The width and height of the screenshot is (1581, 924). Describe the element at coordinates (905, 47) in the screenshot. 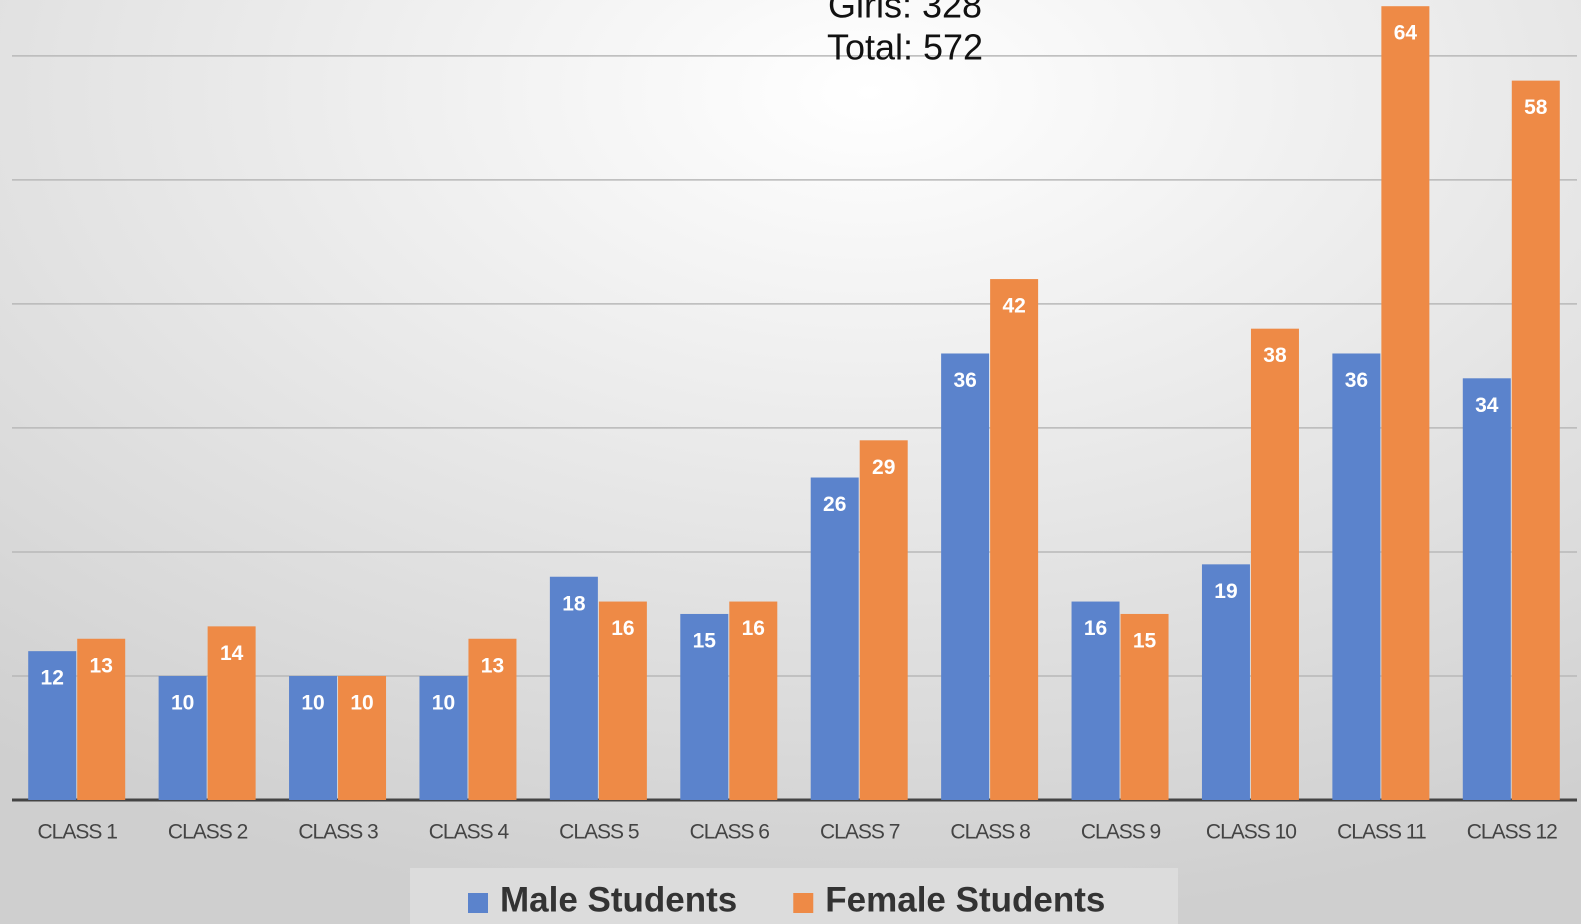

I see `chart-title: Total: 572` at that location.